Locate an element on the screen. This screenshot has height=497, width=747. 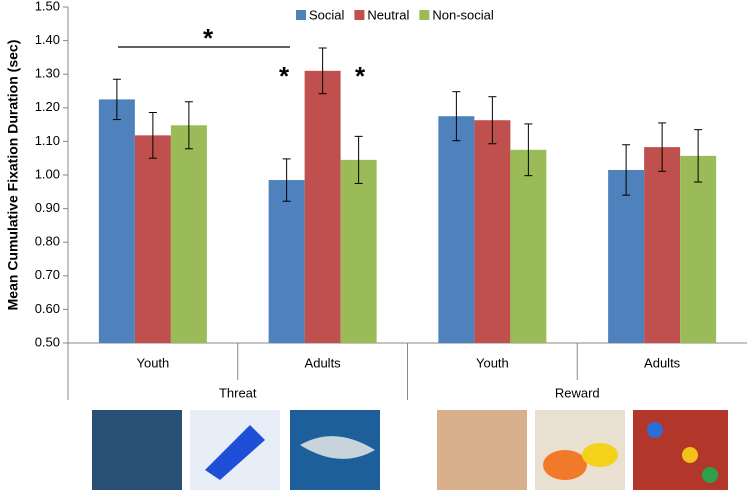
y-tick-label: 0.80 is located at coordinates (47, 241).